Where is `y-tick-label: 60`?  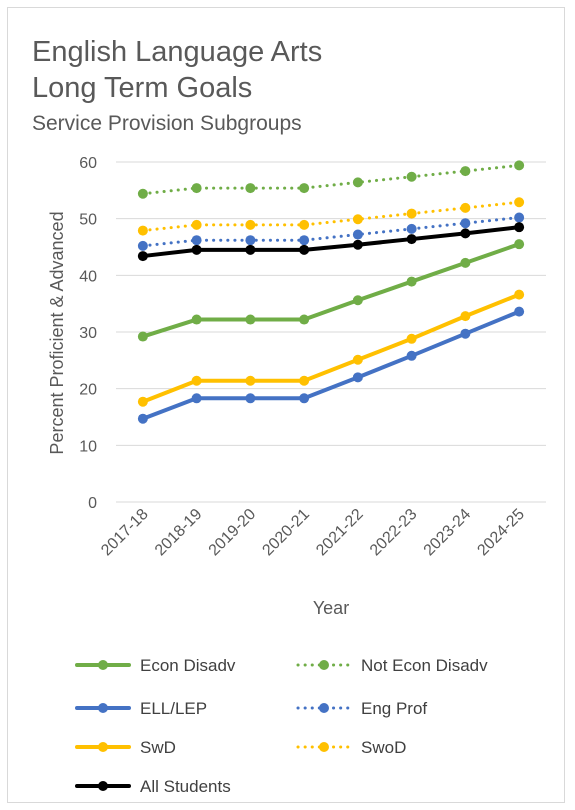 y-tick-label: 60 is located at coordinates (88, 163).